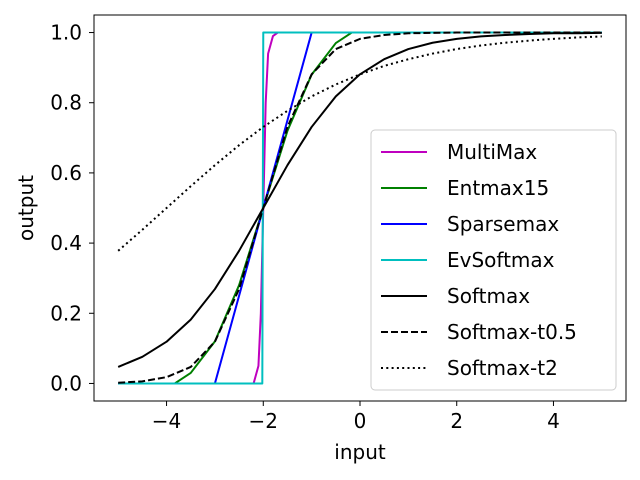 The image size is (640, 480). What do you see at coordinates (502, 368) in the screenshot?
I see `legend-label: Softmax-t2` at bounding box center [502, 368].